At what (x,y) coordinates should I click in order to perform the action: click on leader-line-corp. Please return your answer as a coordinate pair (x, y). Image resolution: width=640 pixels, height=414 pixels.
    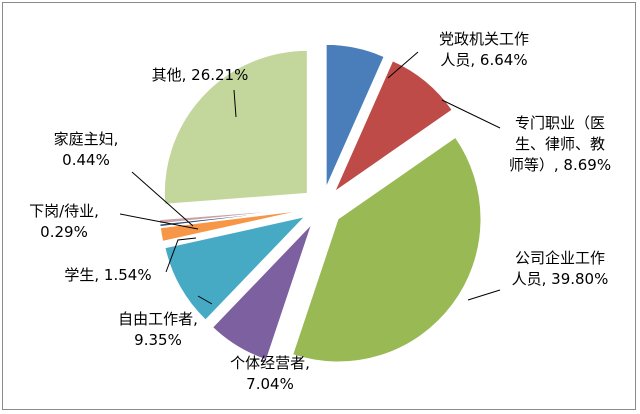
    Looking at the image, I should click on (484, 295).